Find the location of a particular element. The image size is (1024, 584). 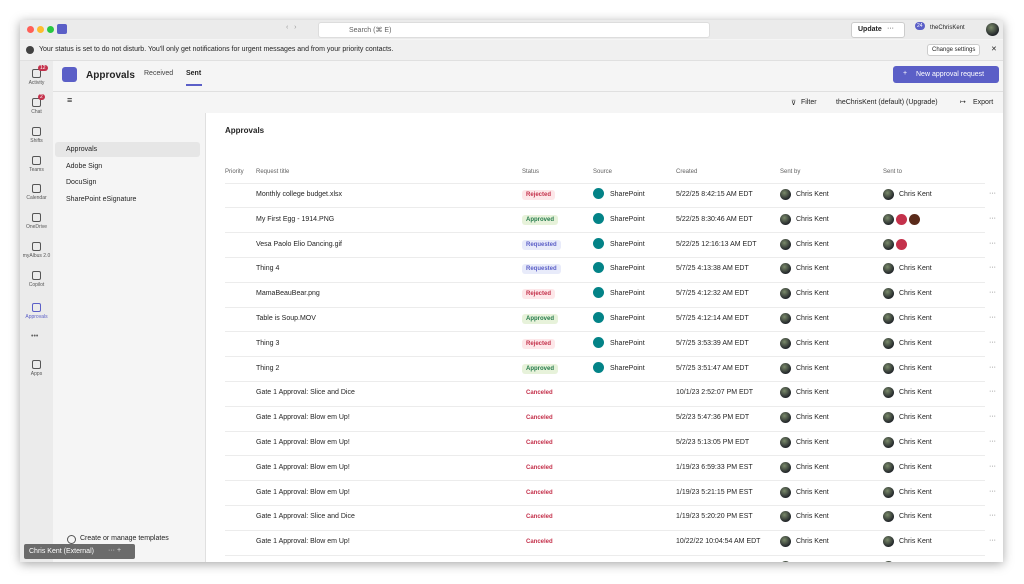

maximize-window is located at coordinates (50, 29).